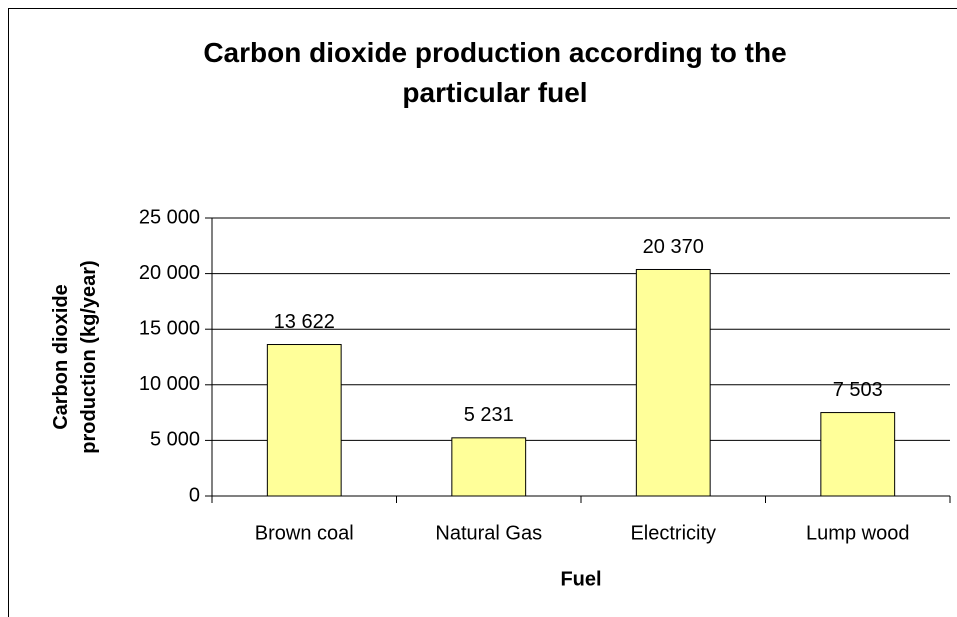  I want to click on x-tick-label: Electricity, so click(673, 533).